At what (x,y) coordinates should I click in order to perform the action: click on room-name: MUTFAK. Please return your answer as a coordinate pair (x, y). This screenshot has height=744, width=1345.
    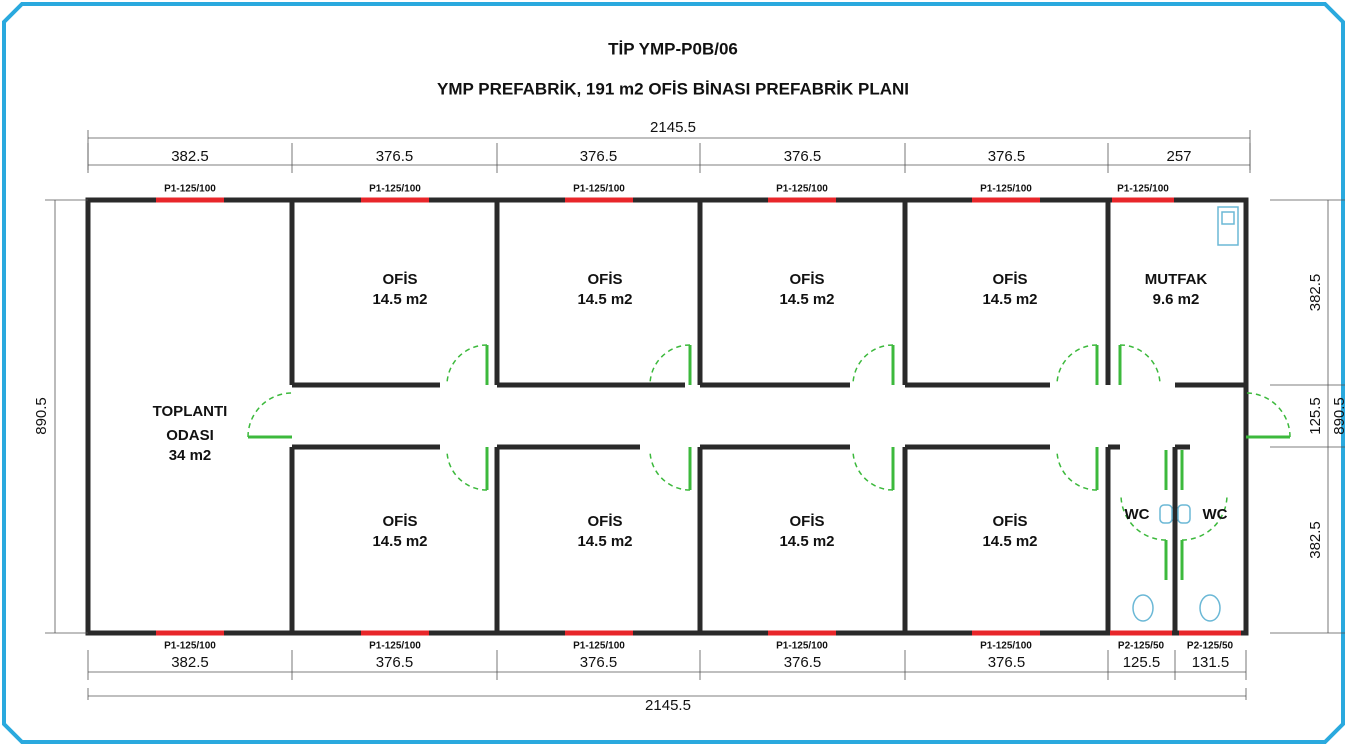
    Looking at the image, I should click on (1176, 279).